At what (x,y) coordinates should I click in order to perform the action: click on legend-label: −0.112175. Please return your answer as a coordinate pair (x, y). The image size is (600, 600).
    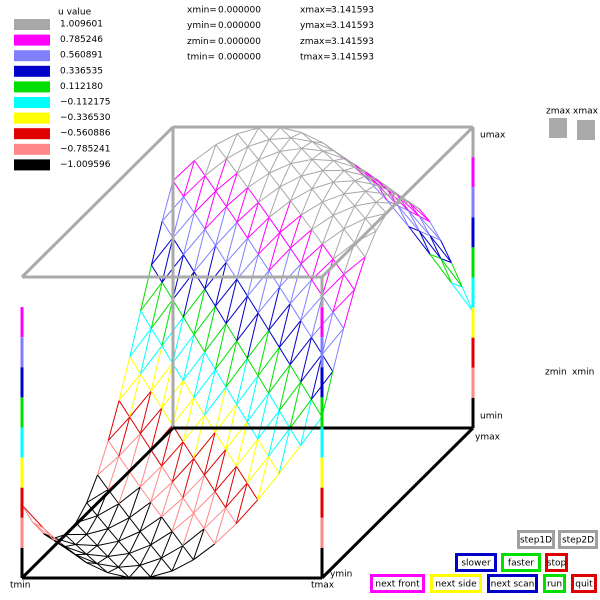
    Looking at the image, I should click on (85, 103).